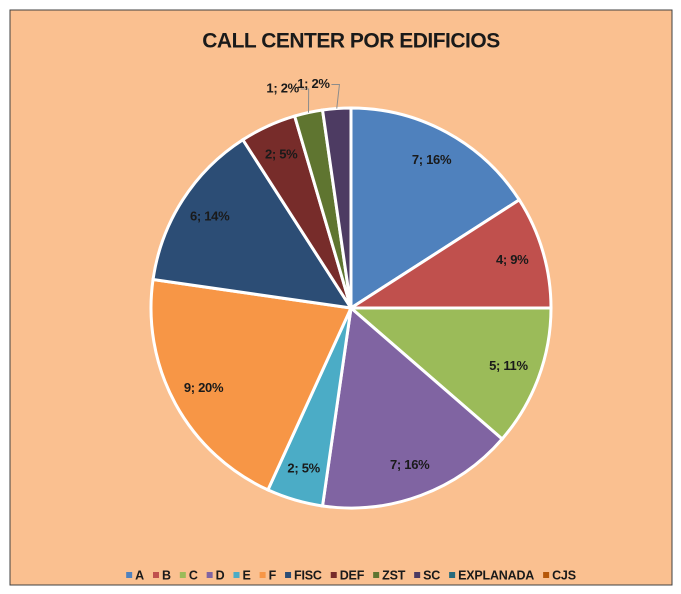 The width and height of the screenshot is (681, 594). I want to click on legend-label: DEF, so click(352, 575).